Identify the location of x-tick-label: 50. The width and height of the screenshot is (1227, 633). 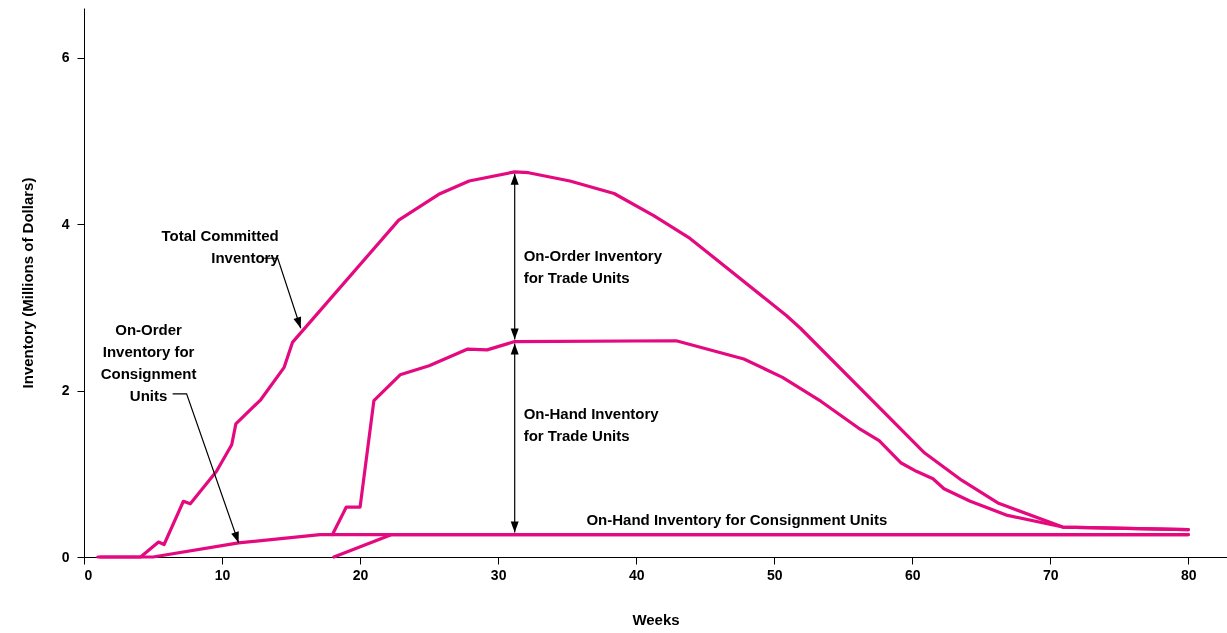
(774, 574).